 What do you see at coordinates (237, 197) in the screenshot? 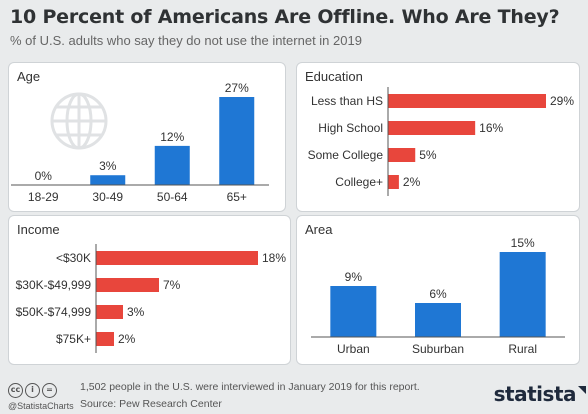
I see `category-label: 65+` at bounding box center [237, 197].